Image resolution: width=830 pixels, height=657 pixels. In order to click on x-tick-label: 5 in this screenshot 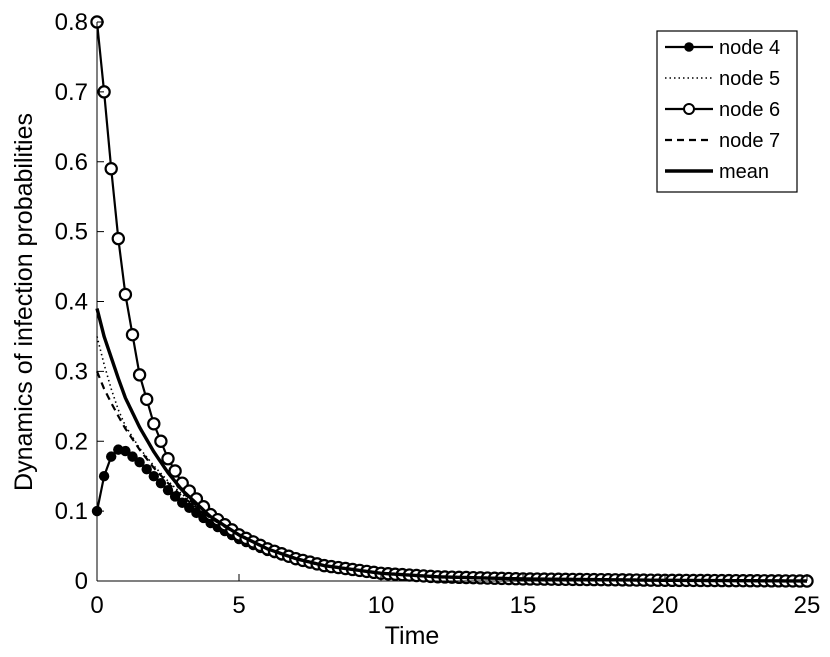, I will do `click(238, 605)`.